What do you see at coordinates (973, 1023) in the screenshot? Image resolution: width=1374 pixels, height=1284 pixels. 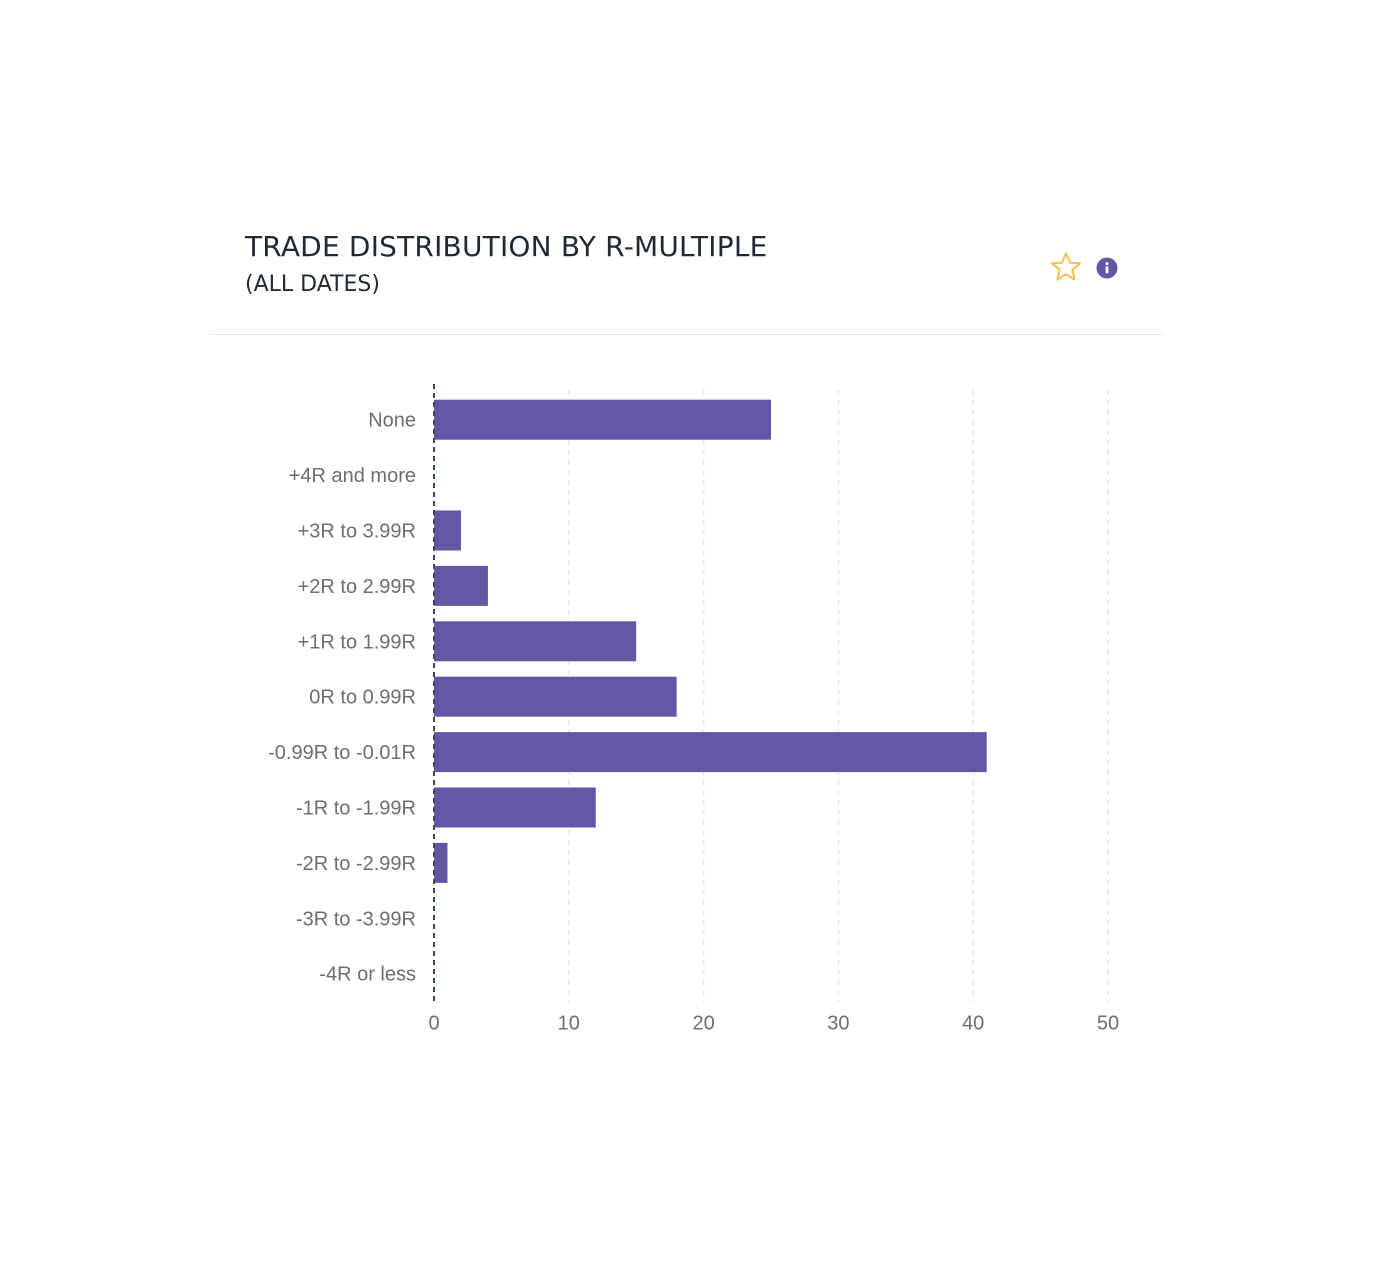 I see `x-tick-label: 40` at bounding box center [973, 1023].